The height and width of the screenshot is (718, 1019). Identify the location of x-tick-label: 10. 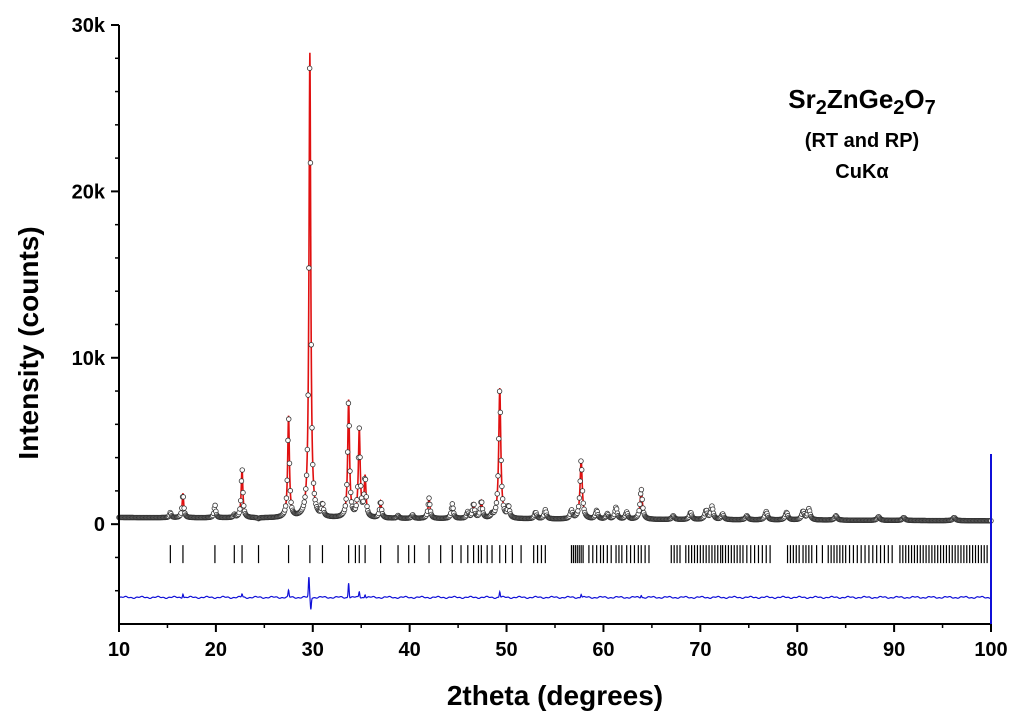
(119, 650).